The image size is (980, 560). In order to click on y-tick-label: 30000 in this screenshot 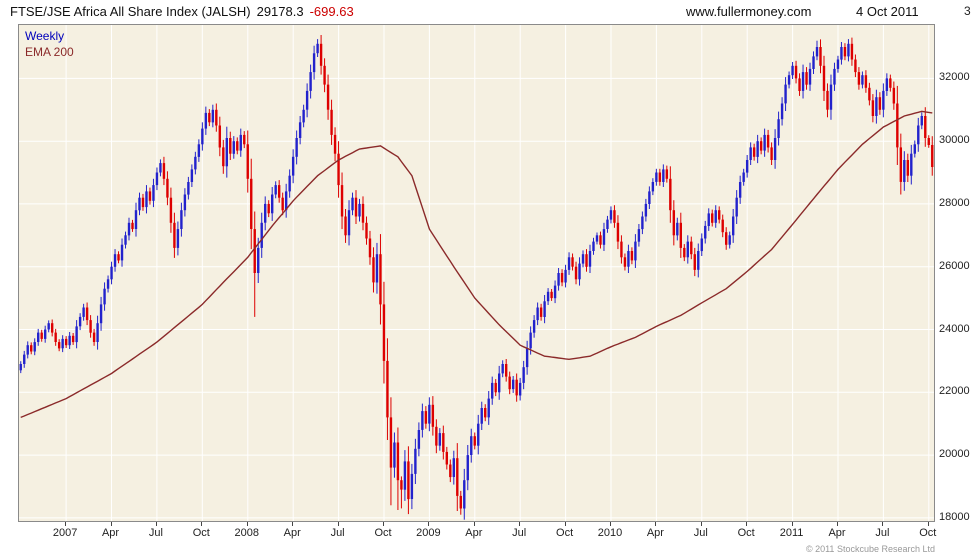, I will do `click(954, 140)`.